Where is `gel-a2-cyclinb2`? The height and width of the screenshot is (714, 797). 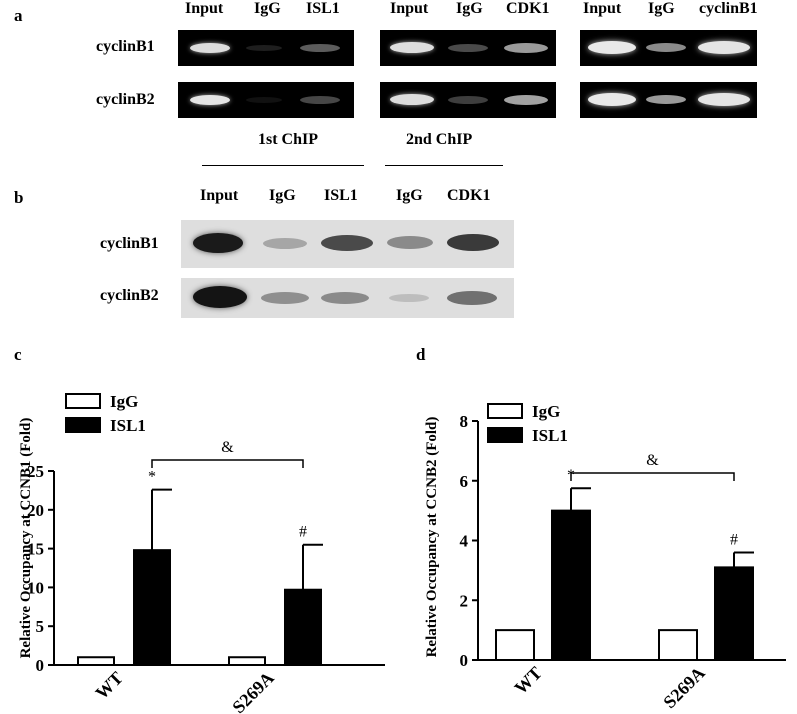 gel-a2-cyclinb2 is located at coordinates (468, 100).